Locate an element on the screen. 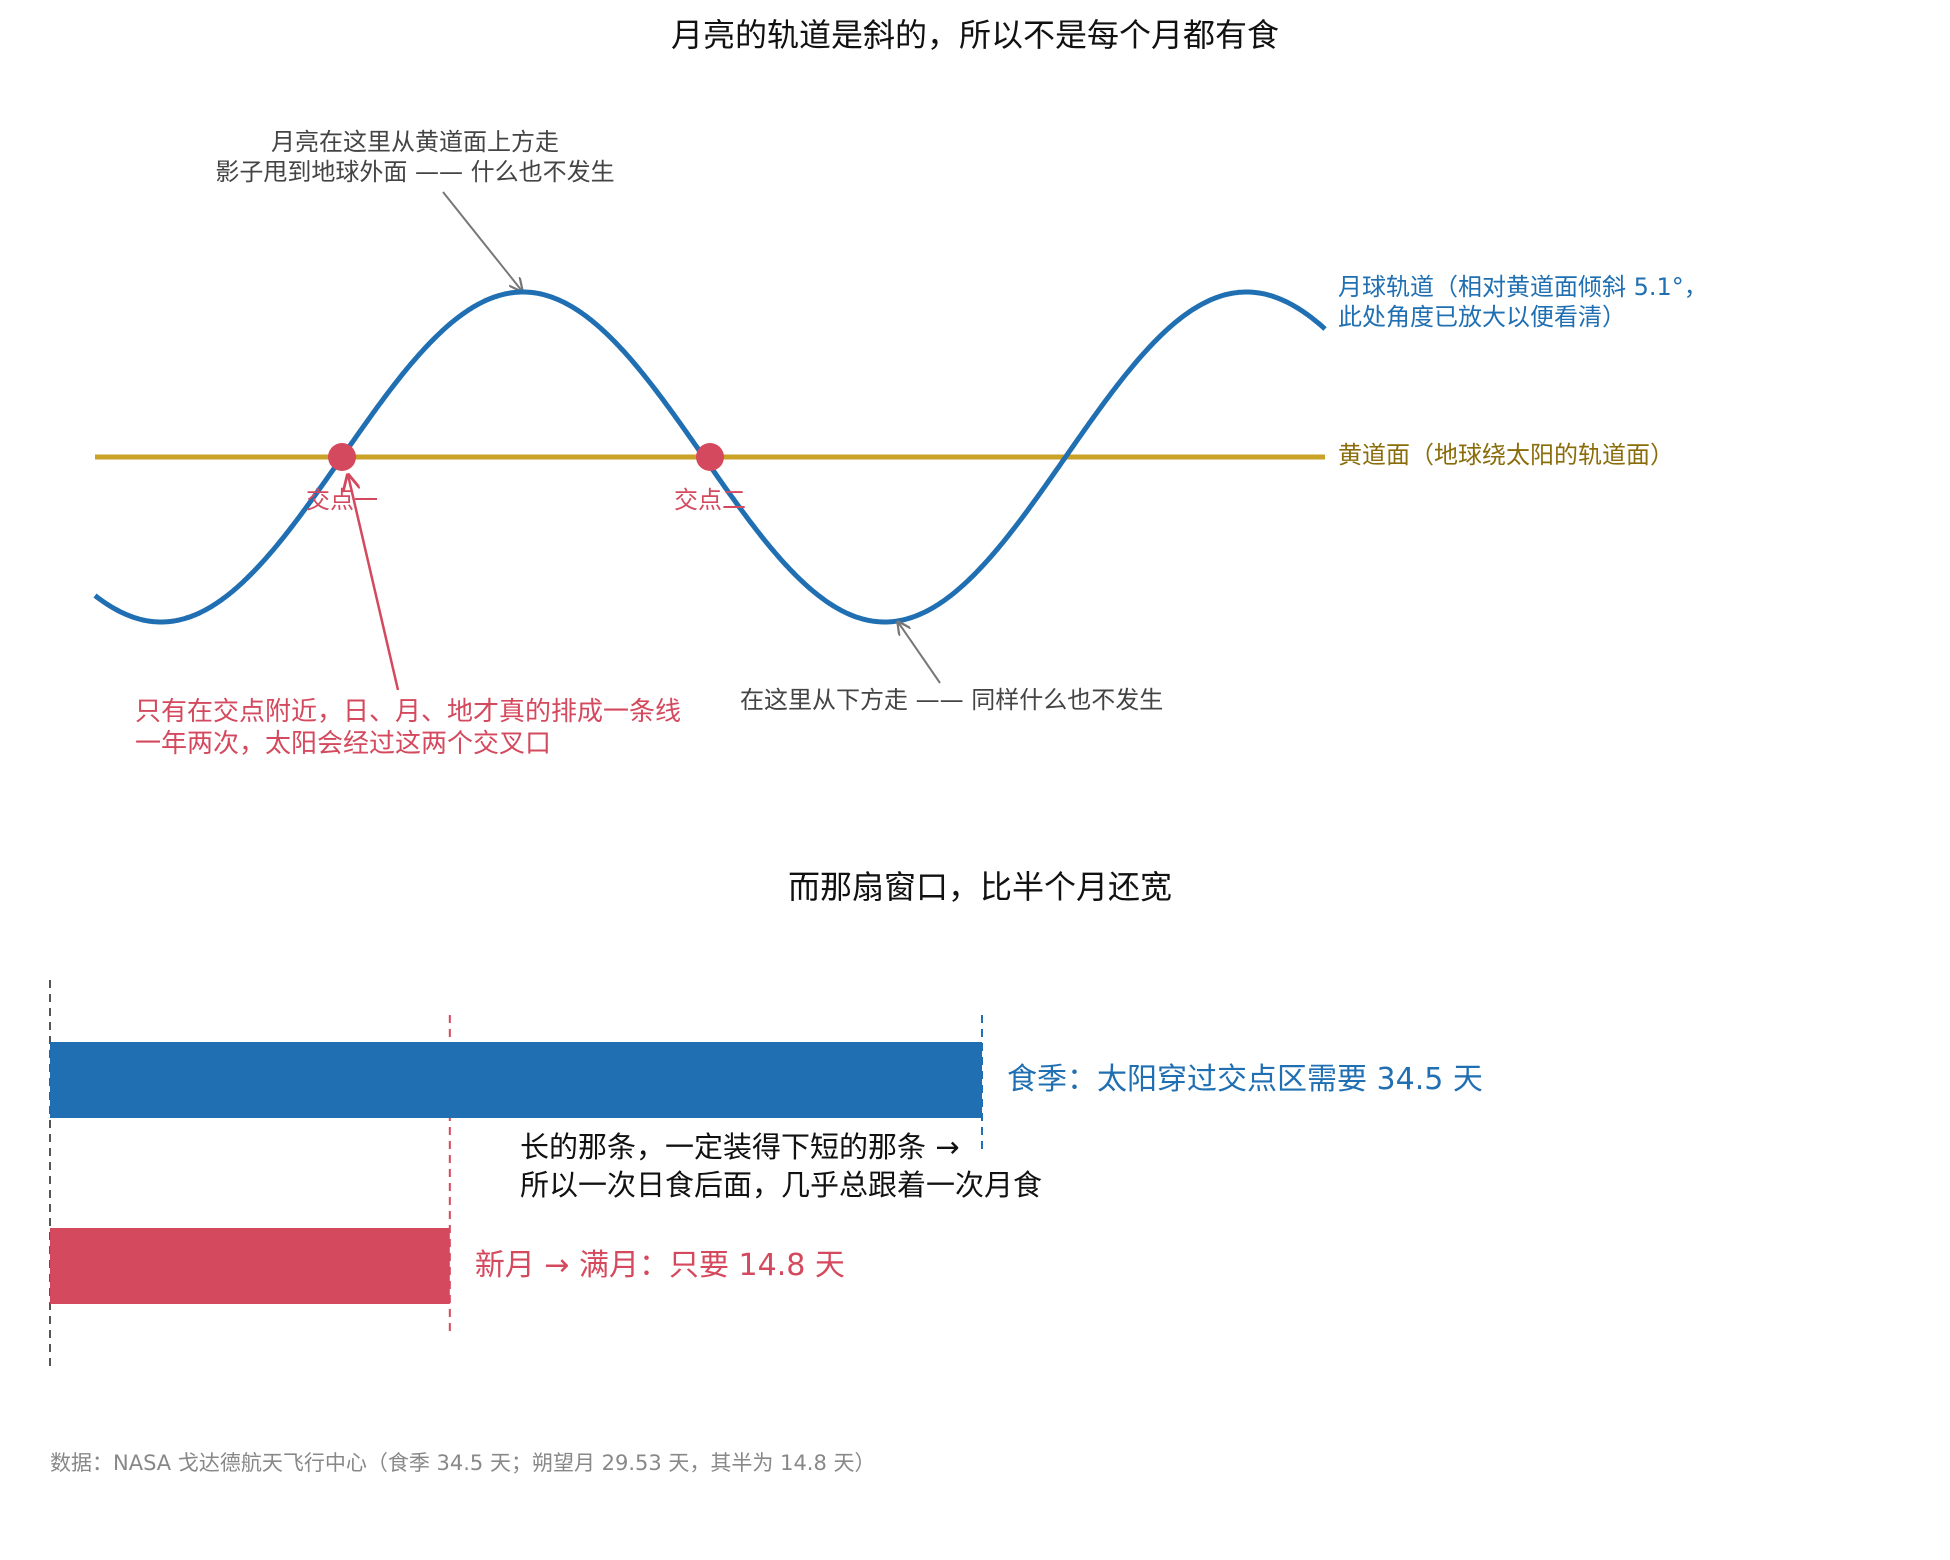 The height and width of the screenshot is (1560, 1950). orbit-label-line2: 此处角度已放大以便看清） is located at coordinates (1482, 317).